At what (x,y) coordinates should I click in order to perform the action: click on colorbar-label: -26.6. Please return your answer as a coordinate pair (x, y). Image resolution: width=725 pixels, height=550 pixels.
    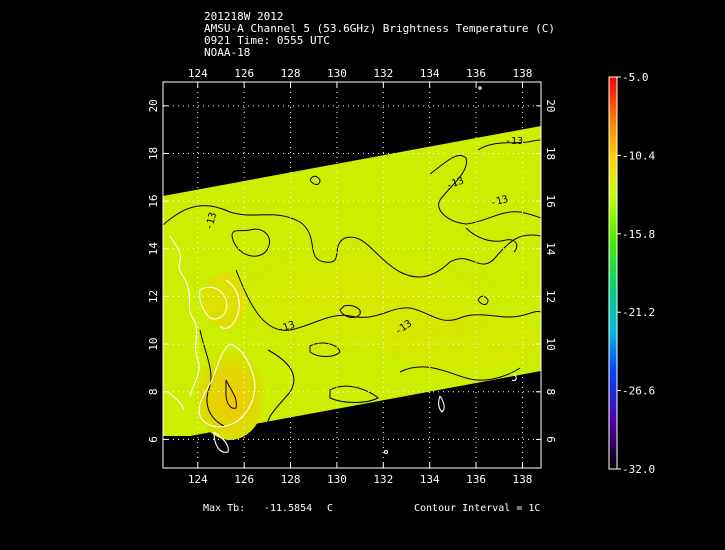
    Looking at the image, I should click on (638, 391).